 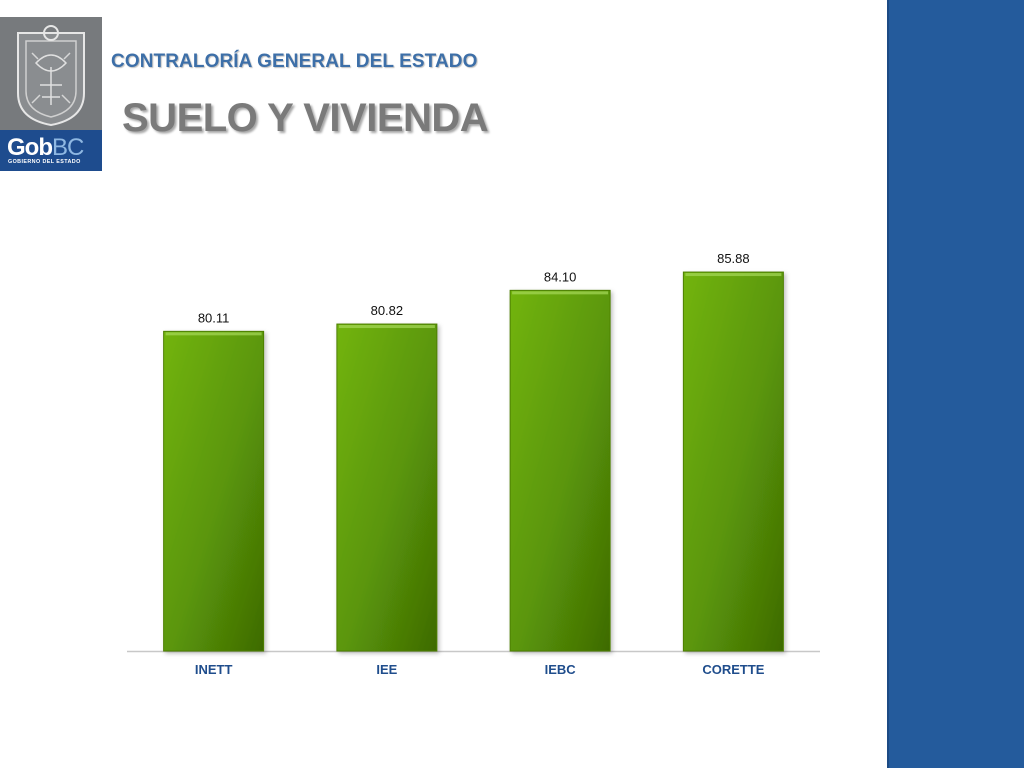 I want to click on logo-text: GobBC, so click(x=45, y=147).